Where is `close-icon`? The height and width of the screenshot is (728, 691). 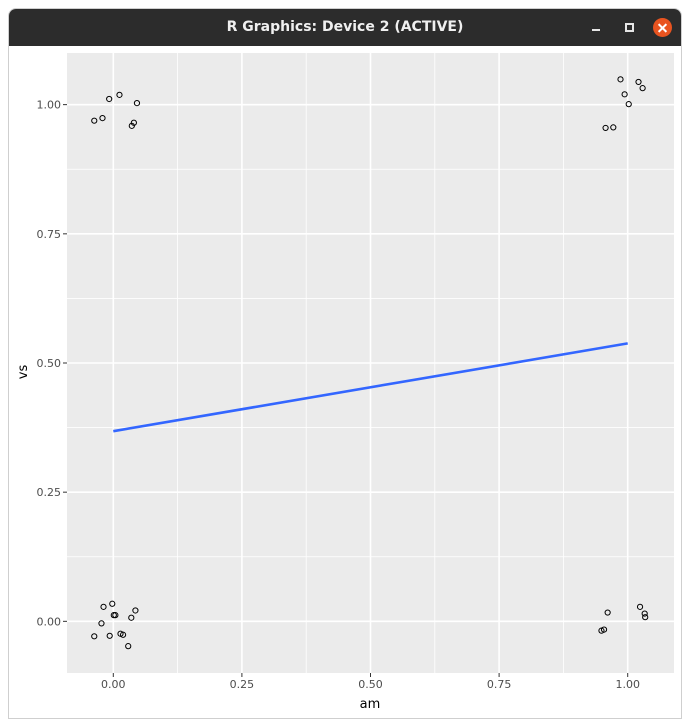 close-icon is located at coordinates (662, 27).